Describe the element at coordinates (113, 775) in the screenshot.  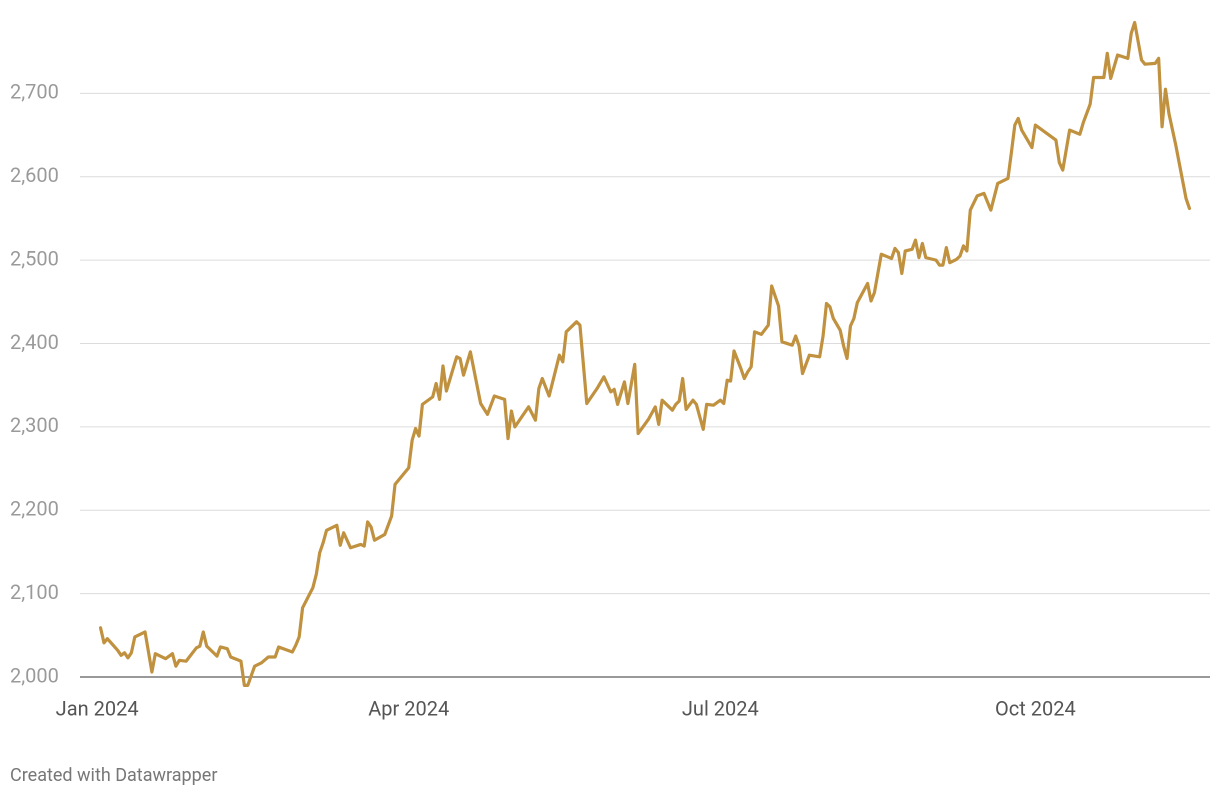
I see `credit: Created with Datawrapper` at that location.